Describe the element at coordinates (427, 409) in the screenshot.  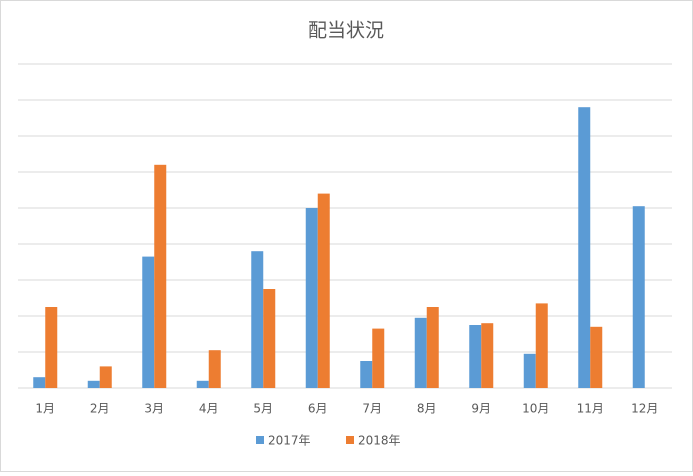
I see `x-tick-label: 8月` at that location.